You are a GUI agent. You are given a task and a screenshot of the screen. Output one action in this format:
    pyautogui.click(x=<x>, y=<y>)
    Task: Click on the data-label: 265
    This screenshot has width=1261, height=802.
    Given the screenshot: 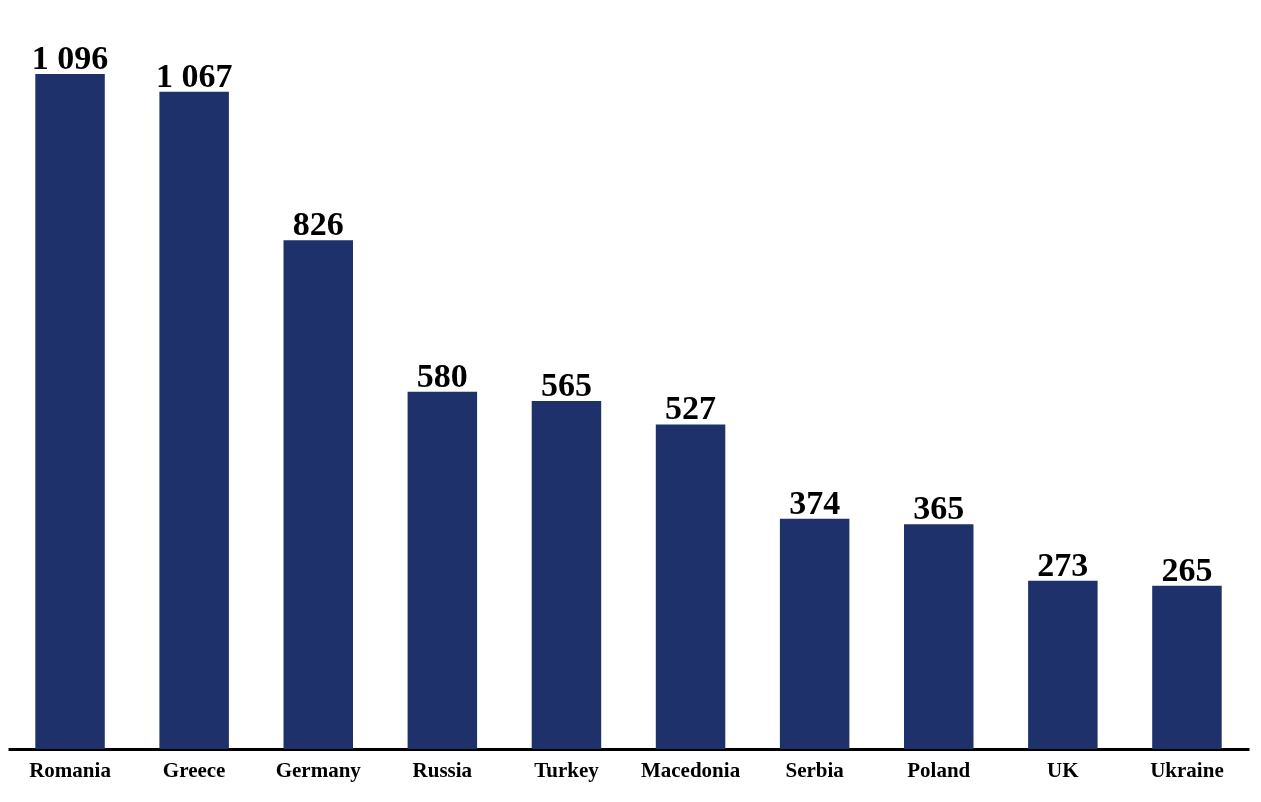 What is the action you would take?
    pyautogui.click(x=1187, y=569)
    